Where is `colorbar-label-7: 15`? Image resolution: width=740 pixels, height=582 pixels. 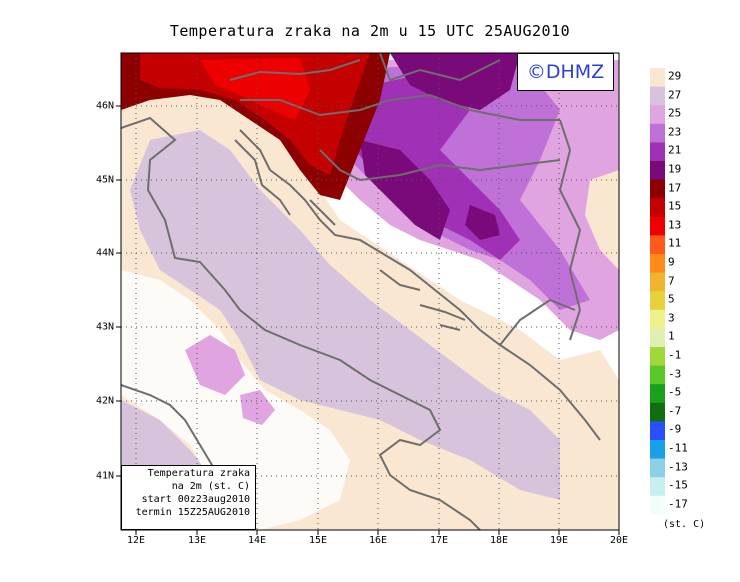
colorbar-label-7: 15 is located at coordinates (675, 206).